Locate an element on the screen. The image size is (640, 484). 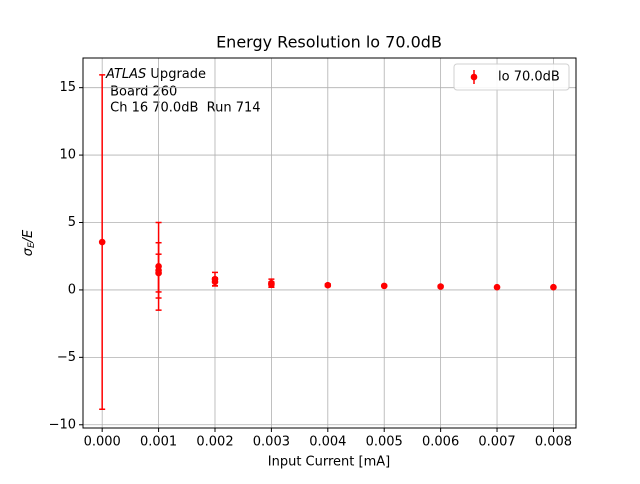
y-label-part: E is located at coordinates (32, 245).